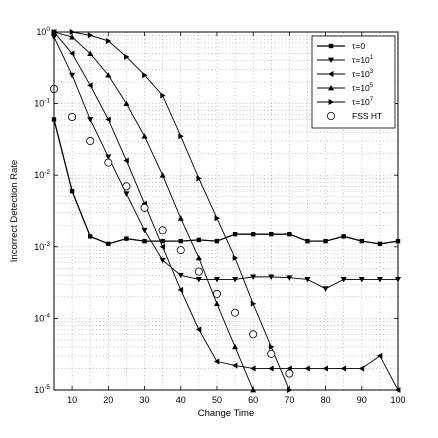 The width and height of the screenshot is (438, 438). Describe the element at coordinates (42, 389) in the screenshot. I see `y-tick-label: 10⁻⁵` at that location.